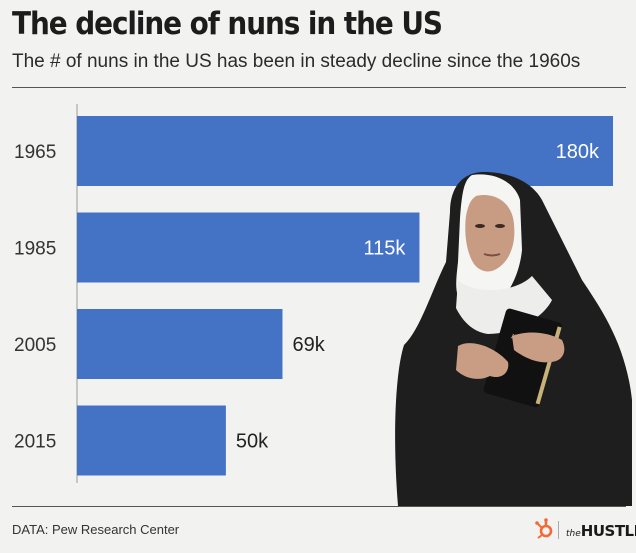 This screenshot has height=553, width=636. What do you see at coordinates (480, 226) in the screenshot?
I see `nun-left-eye` at bounding box center [480, 226].